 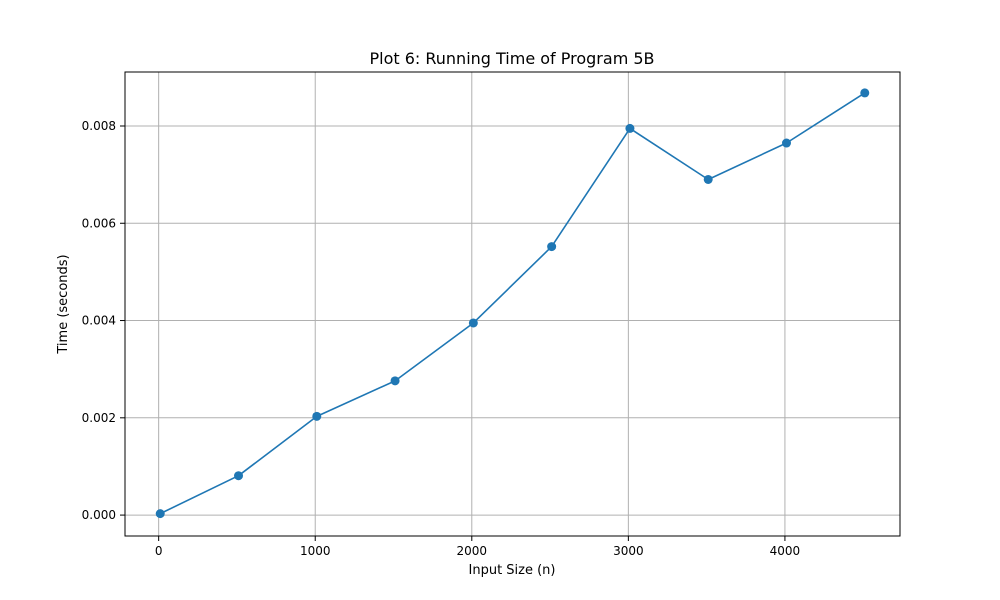 What do you see at coordinates (512, 570) in the screenshot?
I see `x-axis-label: Input Size (n)` at bounding box center [512, 570].